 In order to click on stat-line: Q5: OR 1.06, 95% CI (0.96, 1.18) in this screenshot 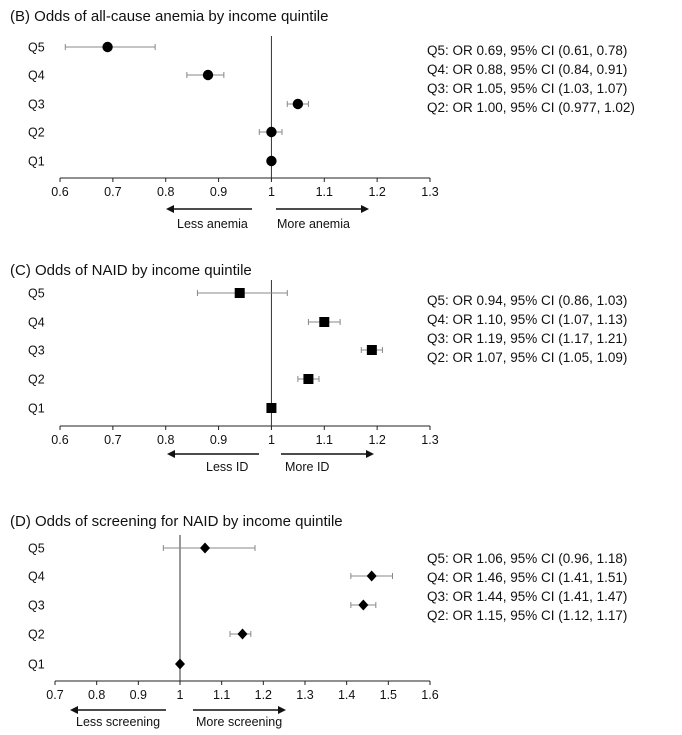, I will do `click(527, 558)`.